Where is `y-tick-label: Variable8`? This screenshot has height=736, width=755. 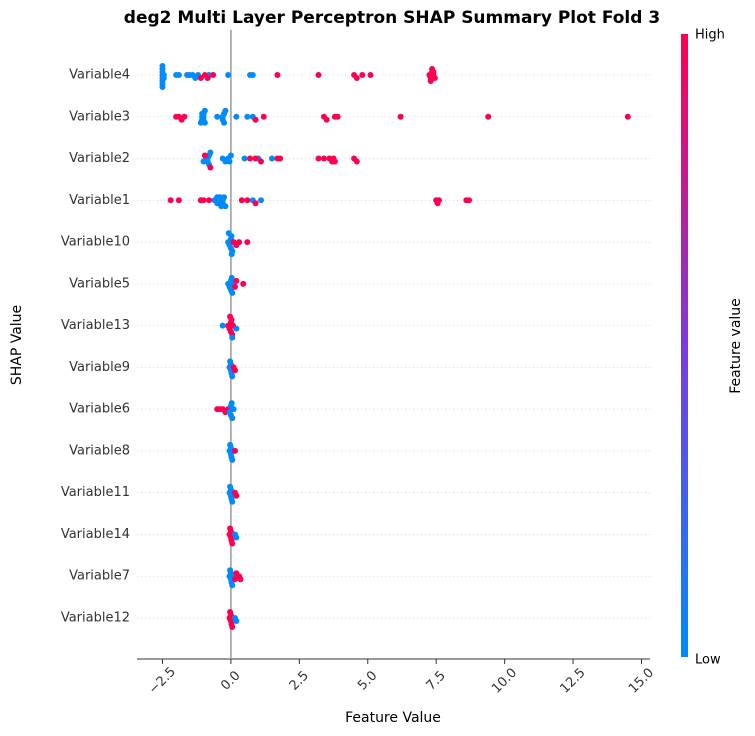 y-tick-label: Variable8 is located at coordinates (99, 450).